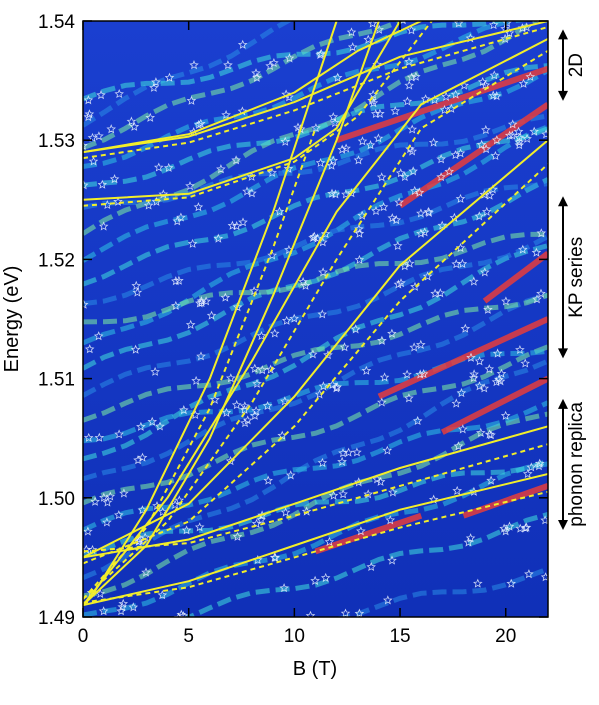 The height and width of the screenshot is (705, 599). Describe the element at coordinates (563, 201) in the screenshot. I see `annotation-arrow-head` at that location.